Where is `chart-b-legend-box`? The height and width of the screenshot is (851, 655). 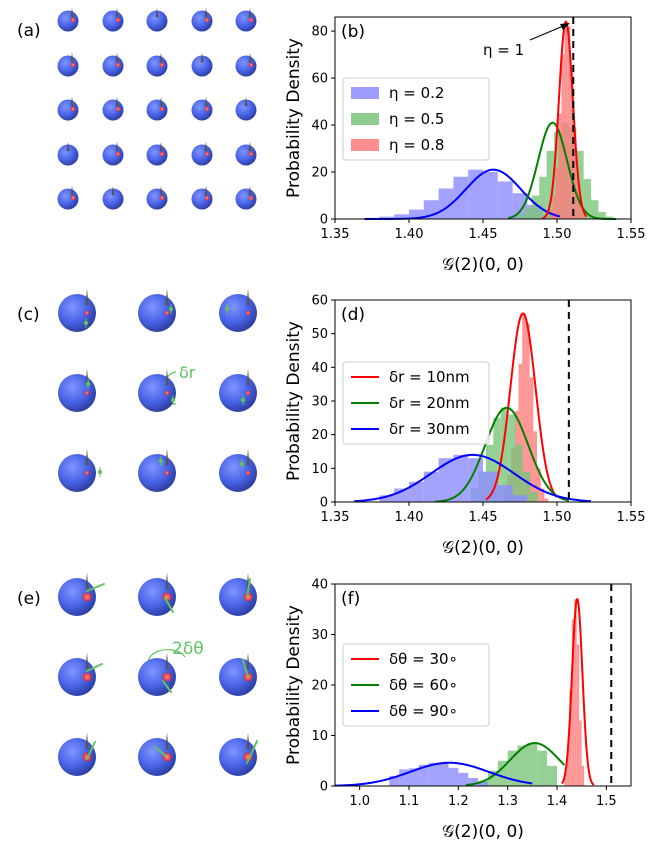
chart-b-legend-box is located at coordinates (416, 119).